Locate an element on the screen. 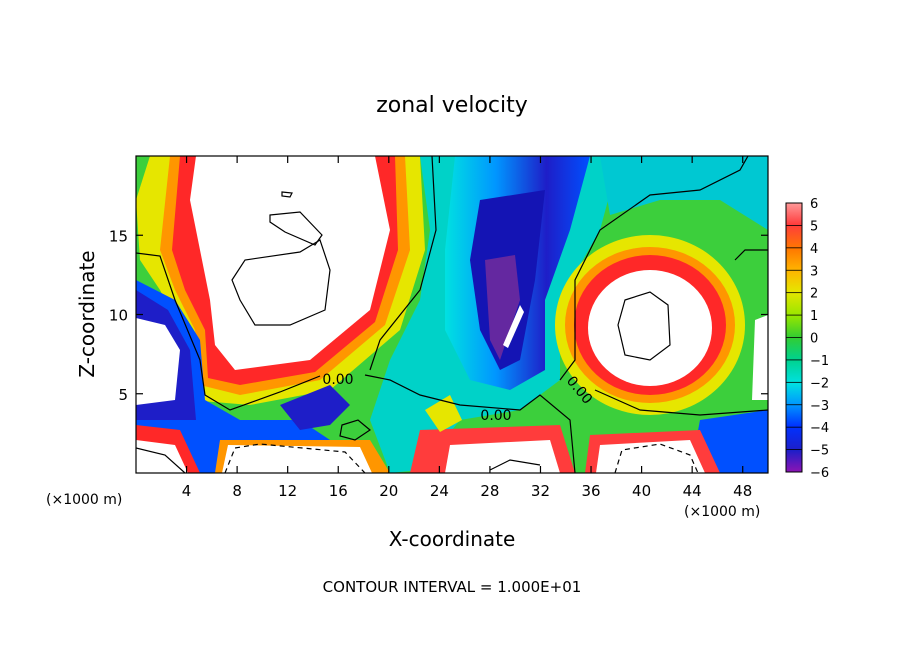 The height and width of the screenshot is (654, 904). field-region-bottom-mid-white is located at coordinates (297, 459).